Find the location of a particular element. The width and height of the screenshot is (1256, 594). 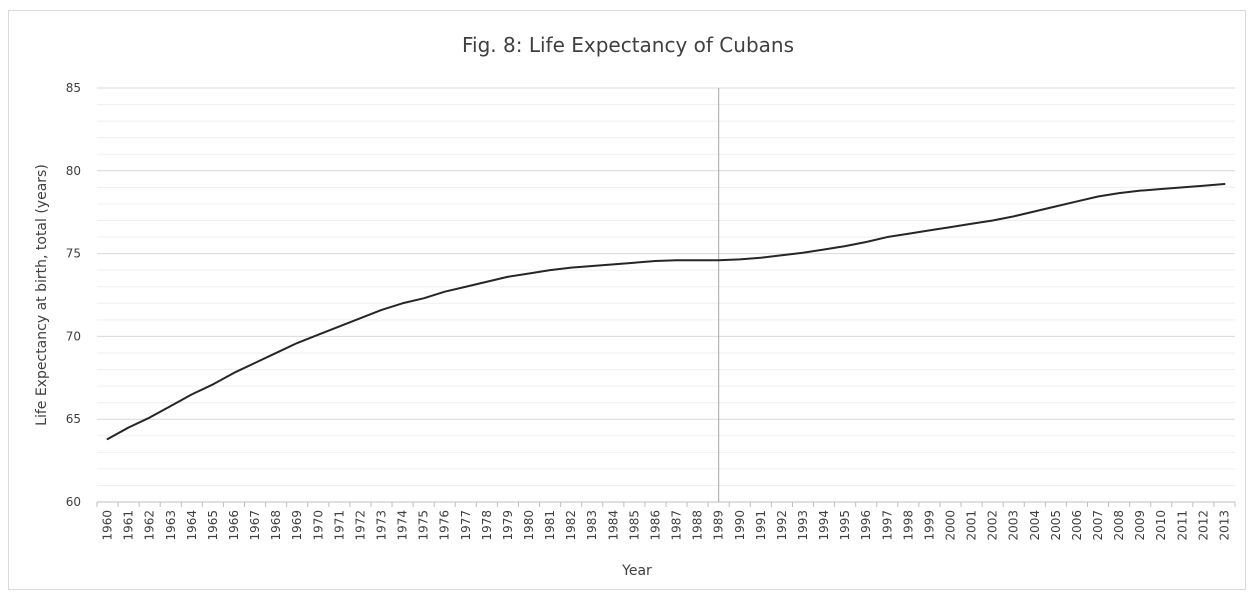

x-tick-label: 1967 is located at coordinates (255, 525).